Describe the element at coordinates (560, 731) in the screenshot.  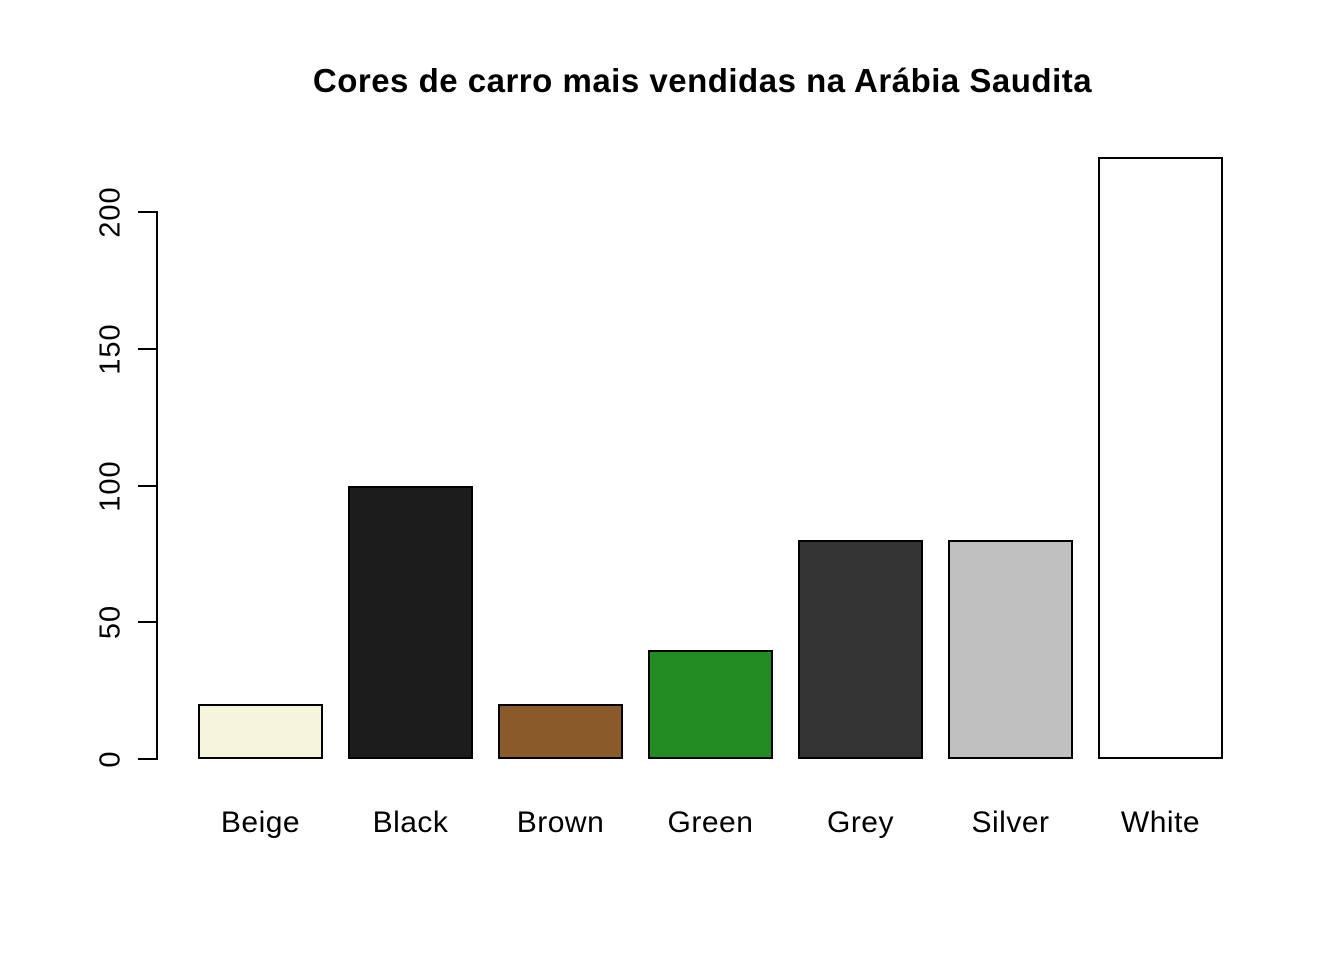
I see `bar-brown` at that location.